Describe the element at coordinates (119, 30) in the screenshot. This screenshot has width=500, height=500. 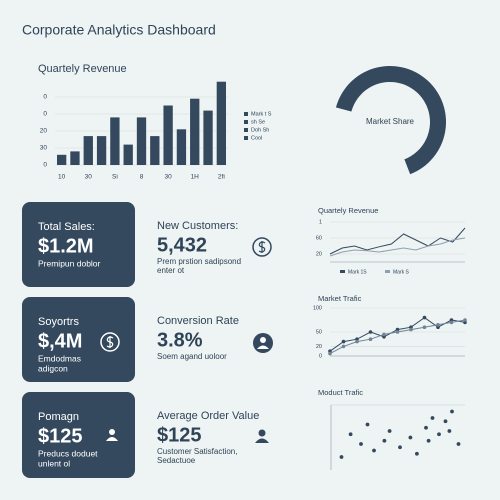
I see `page-title: Corporate Analytics Dashboard` at that location.